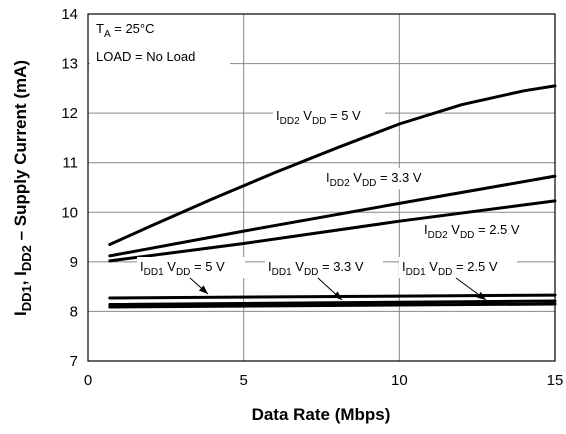  What do you see at coordinates (182, 268) in the screenshot?
I see `series-label-4: IDD1 VDD = 5 V` at bounding box center [182, 268].